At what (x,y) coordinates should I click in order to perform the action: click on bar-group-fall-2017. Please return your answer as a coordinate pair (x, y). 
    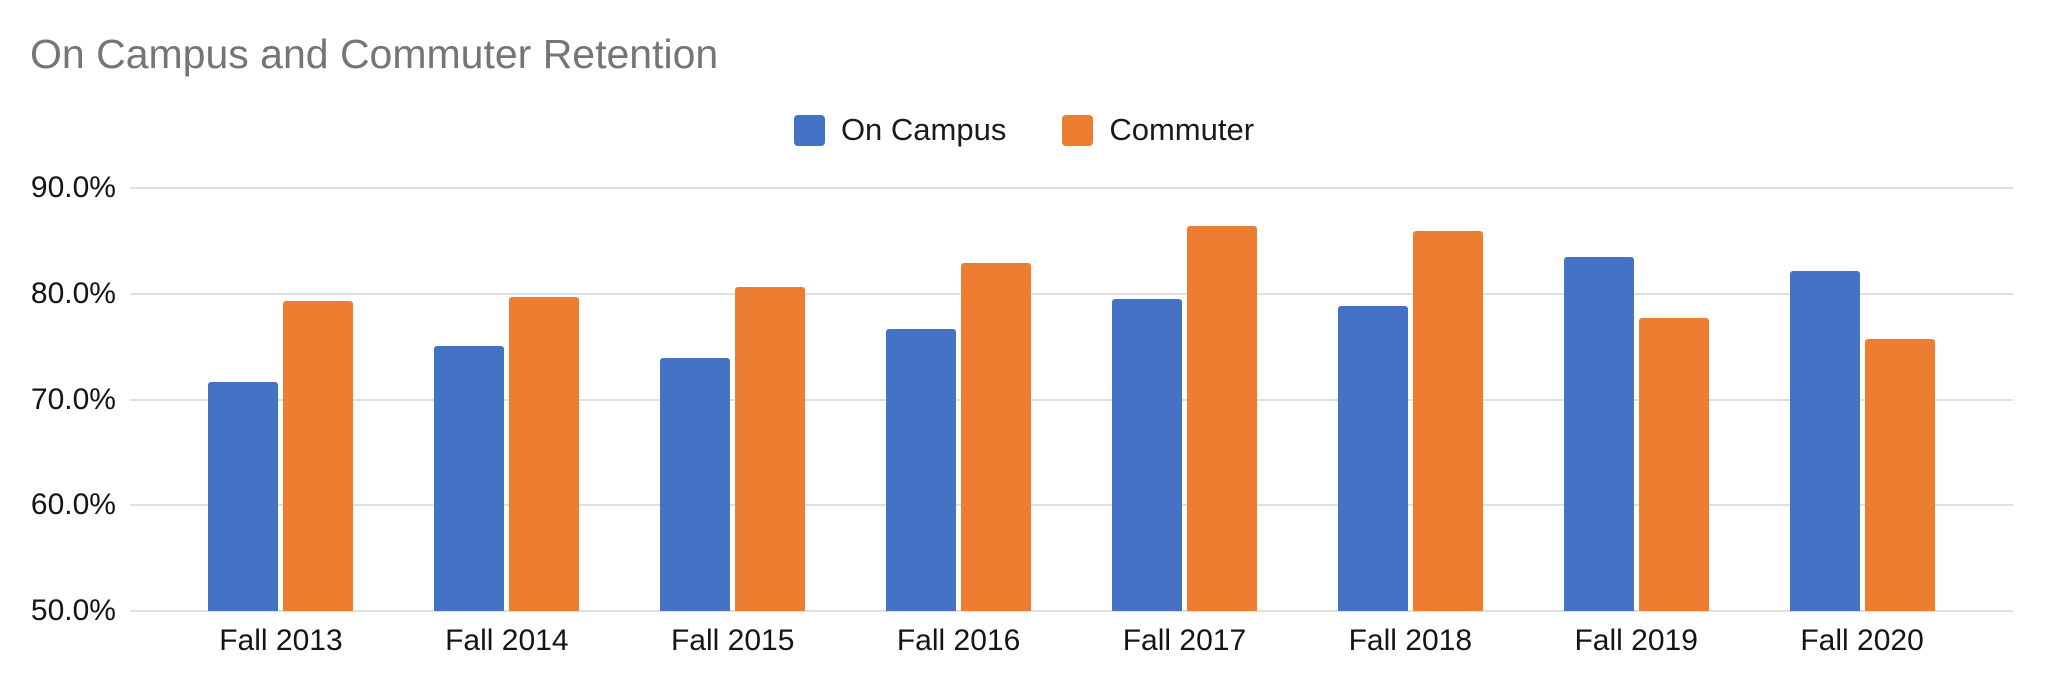
    Looking at the image, I should click on (1185, 399).